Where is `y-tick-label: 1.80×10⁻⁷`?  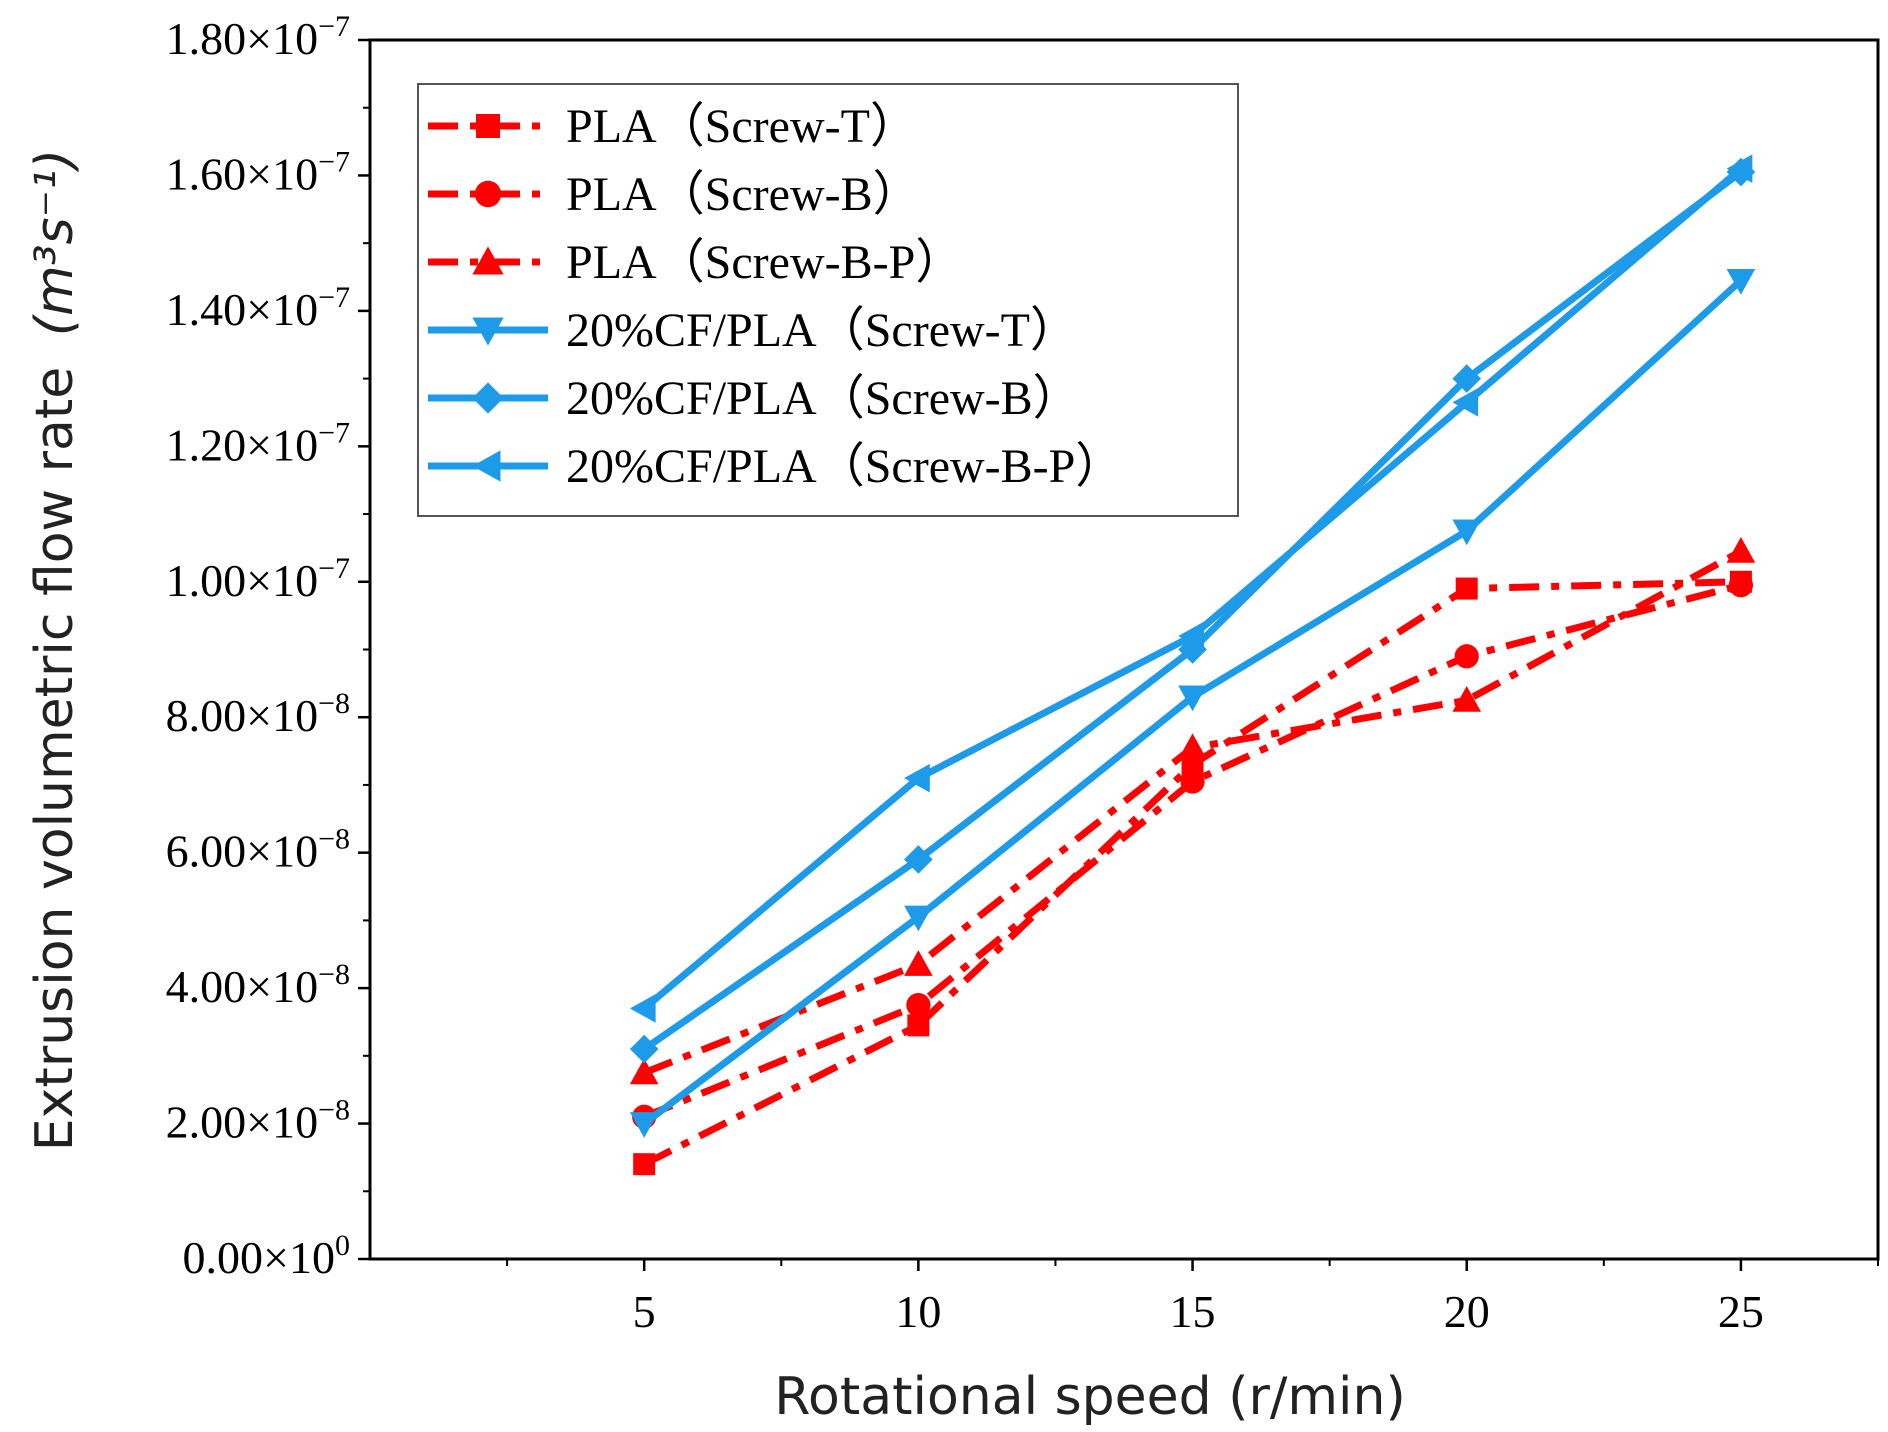 y-tick-label: 1.80×10⁻⁷ is located at coordinates (258, 37).